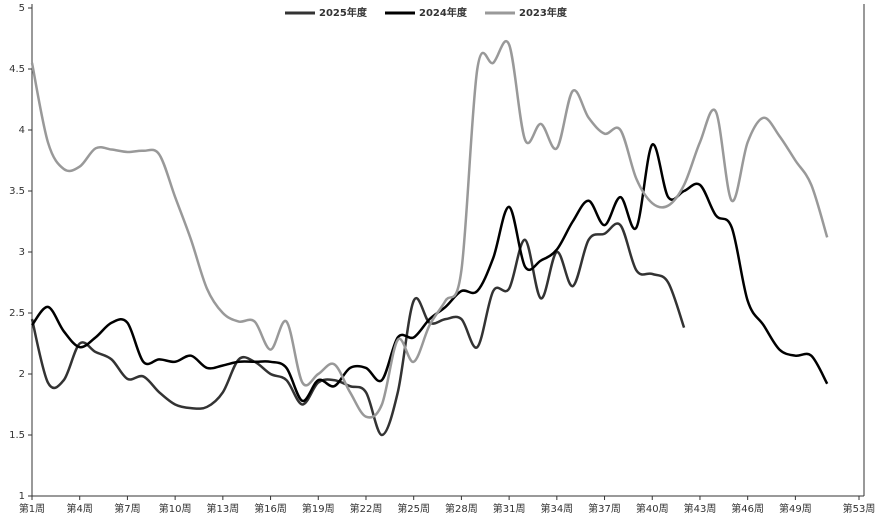 The image size is (882, 526). What do you see at coordinates (32, 508) in the screenshot?
I see `x-tick-label: 第1周` at bounding box center [32, 508].